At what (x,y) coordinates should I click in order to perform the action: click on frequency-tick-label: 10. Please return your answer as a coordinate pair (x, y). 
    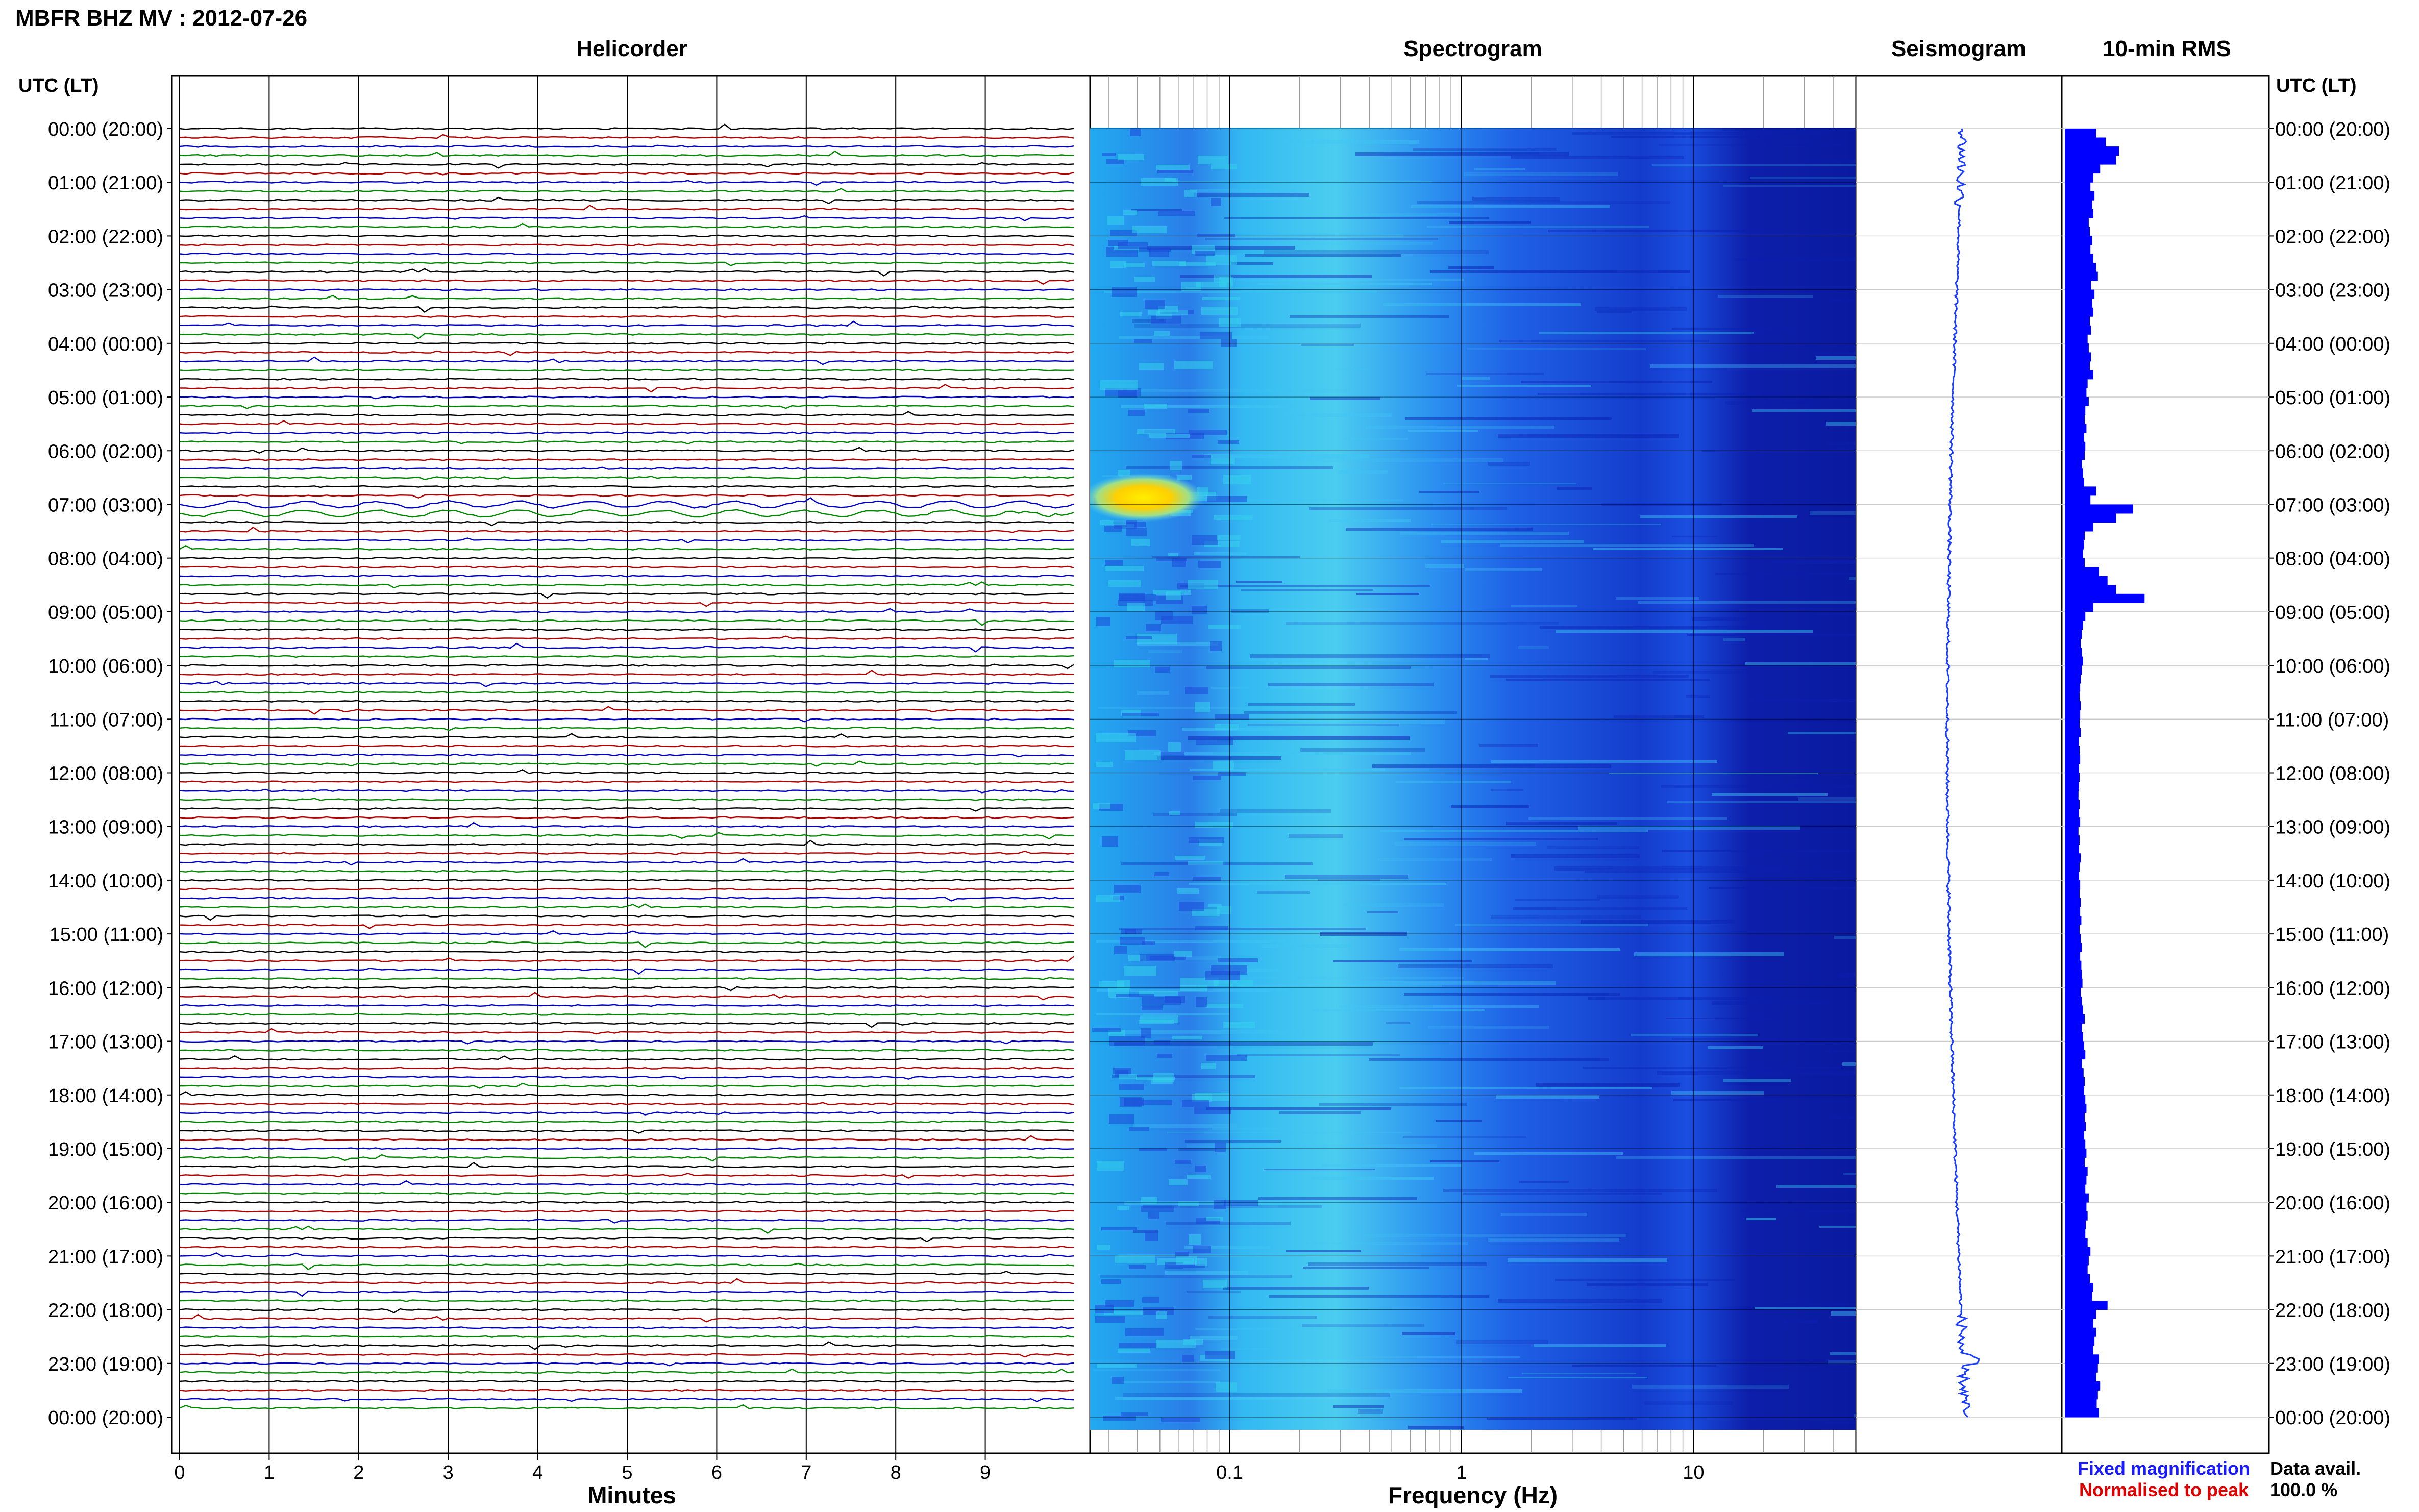
    Looking at the image, I should click on (1693, 1472).